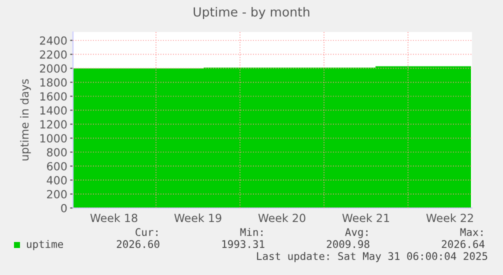 The image size is (503, 275). I want to click on text: Min:, so click(251, 232).